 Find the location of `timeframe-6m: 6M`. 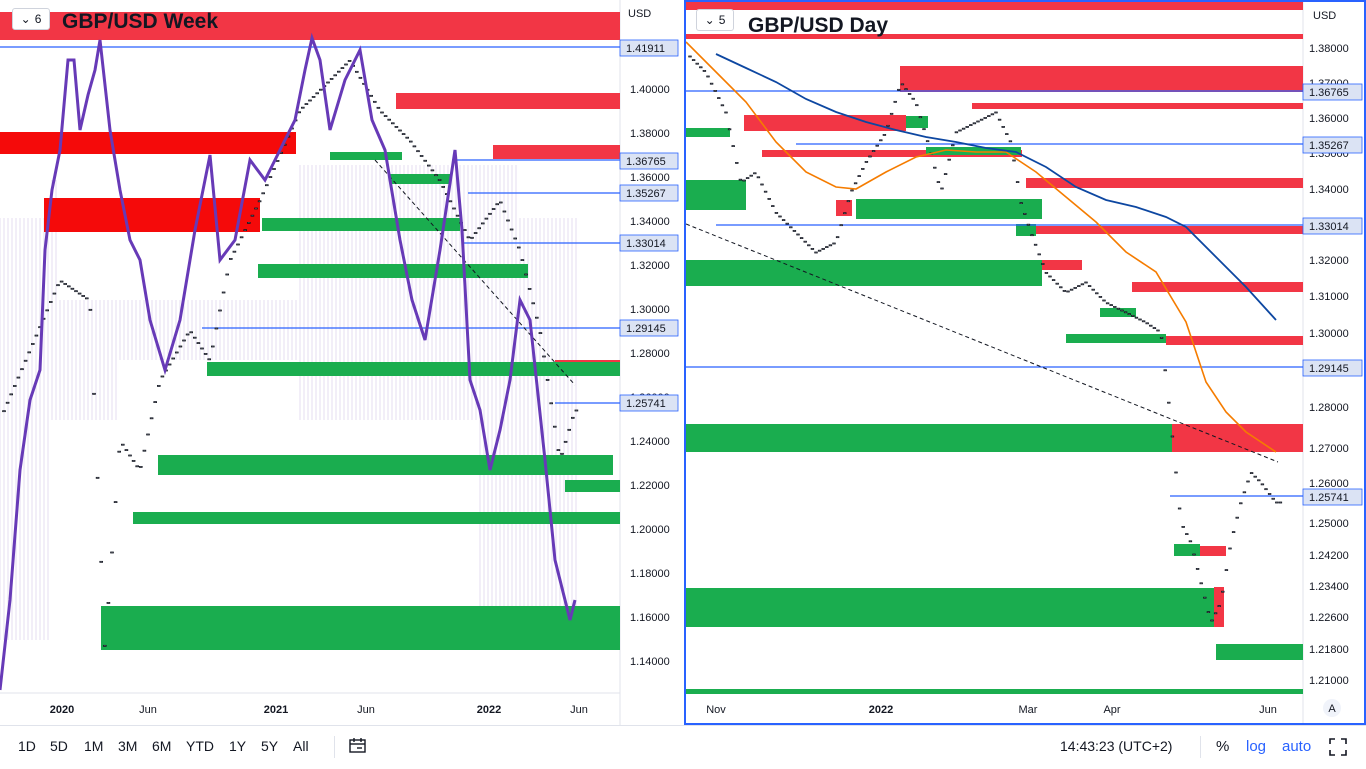

timeframe-6m: 6M is located at coordinates (162, 746).